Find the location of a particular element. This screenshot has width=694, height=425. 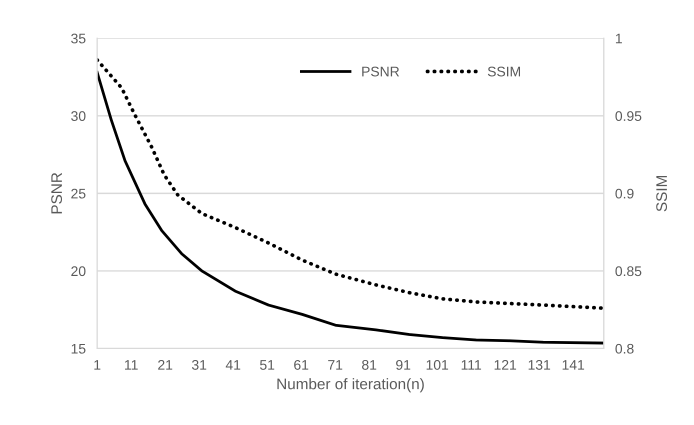

x-tick-label: 111 is located at coordinates (472, 365).